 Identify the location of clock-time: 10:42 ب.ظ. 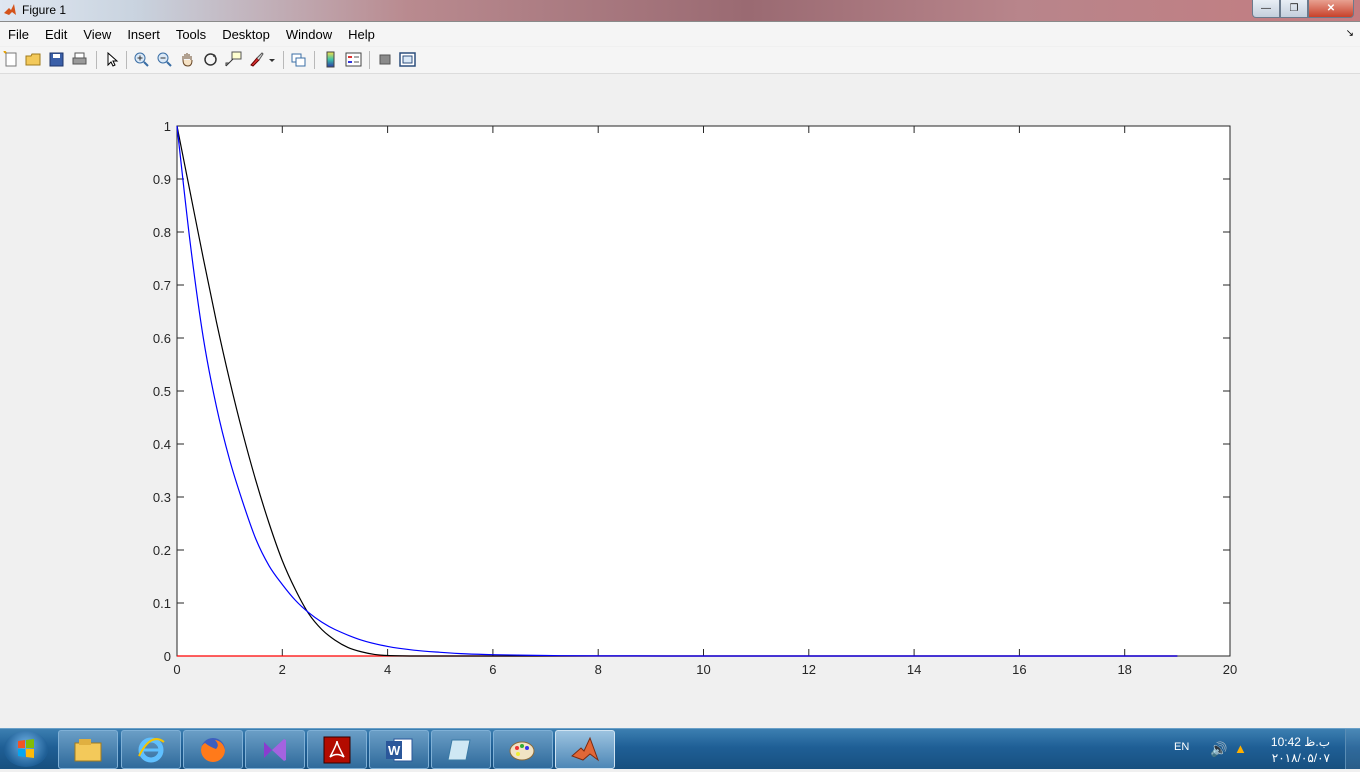
(1300, 742).